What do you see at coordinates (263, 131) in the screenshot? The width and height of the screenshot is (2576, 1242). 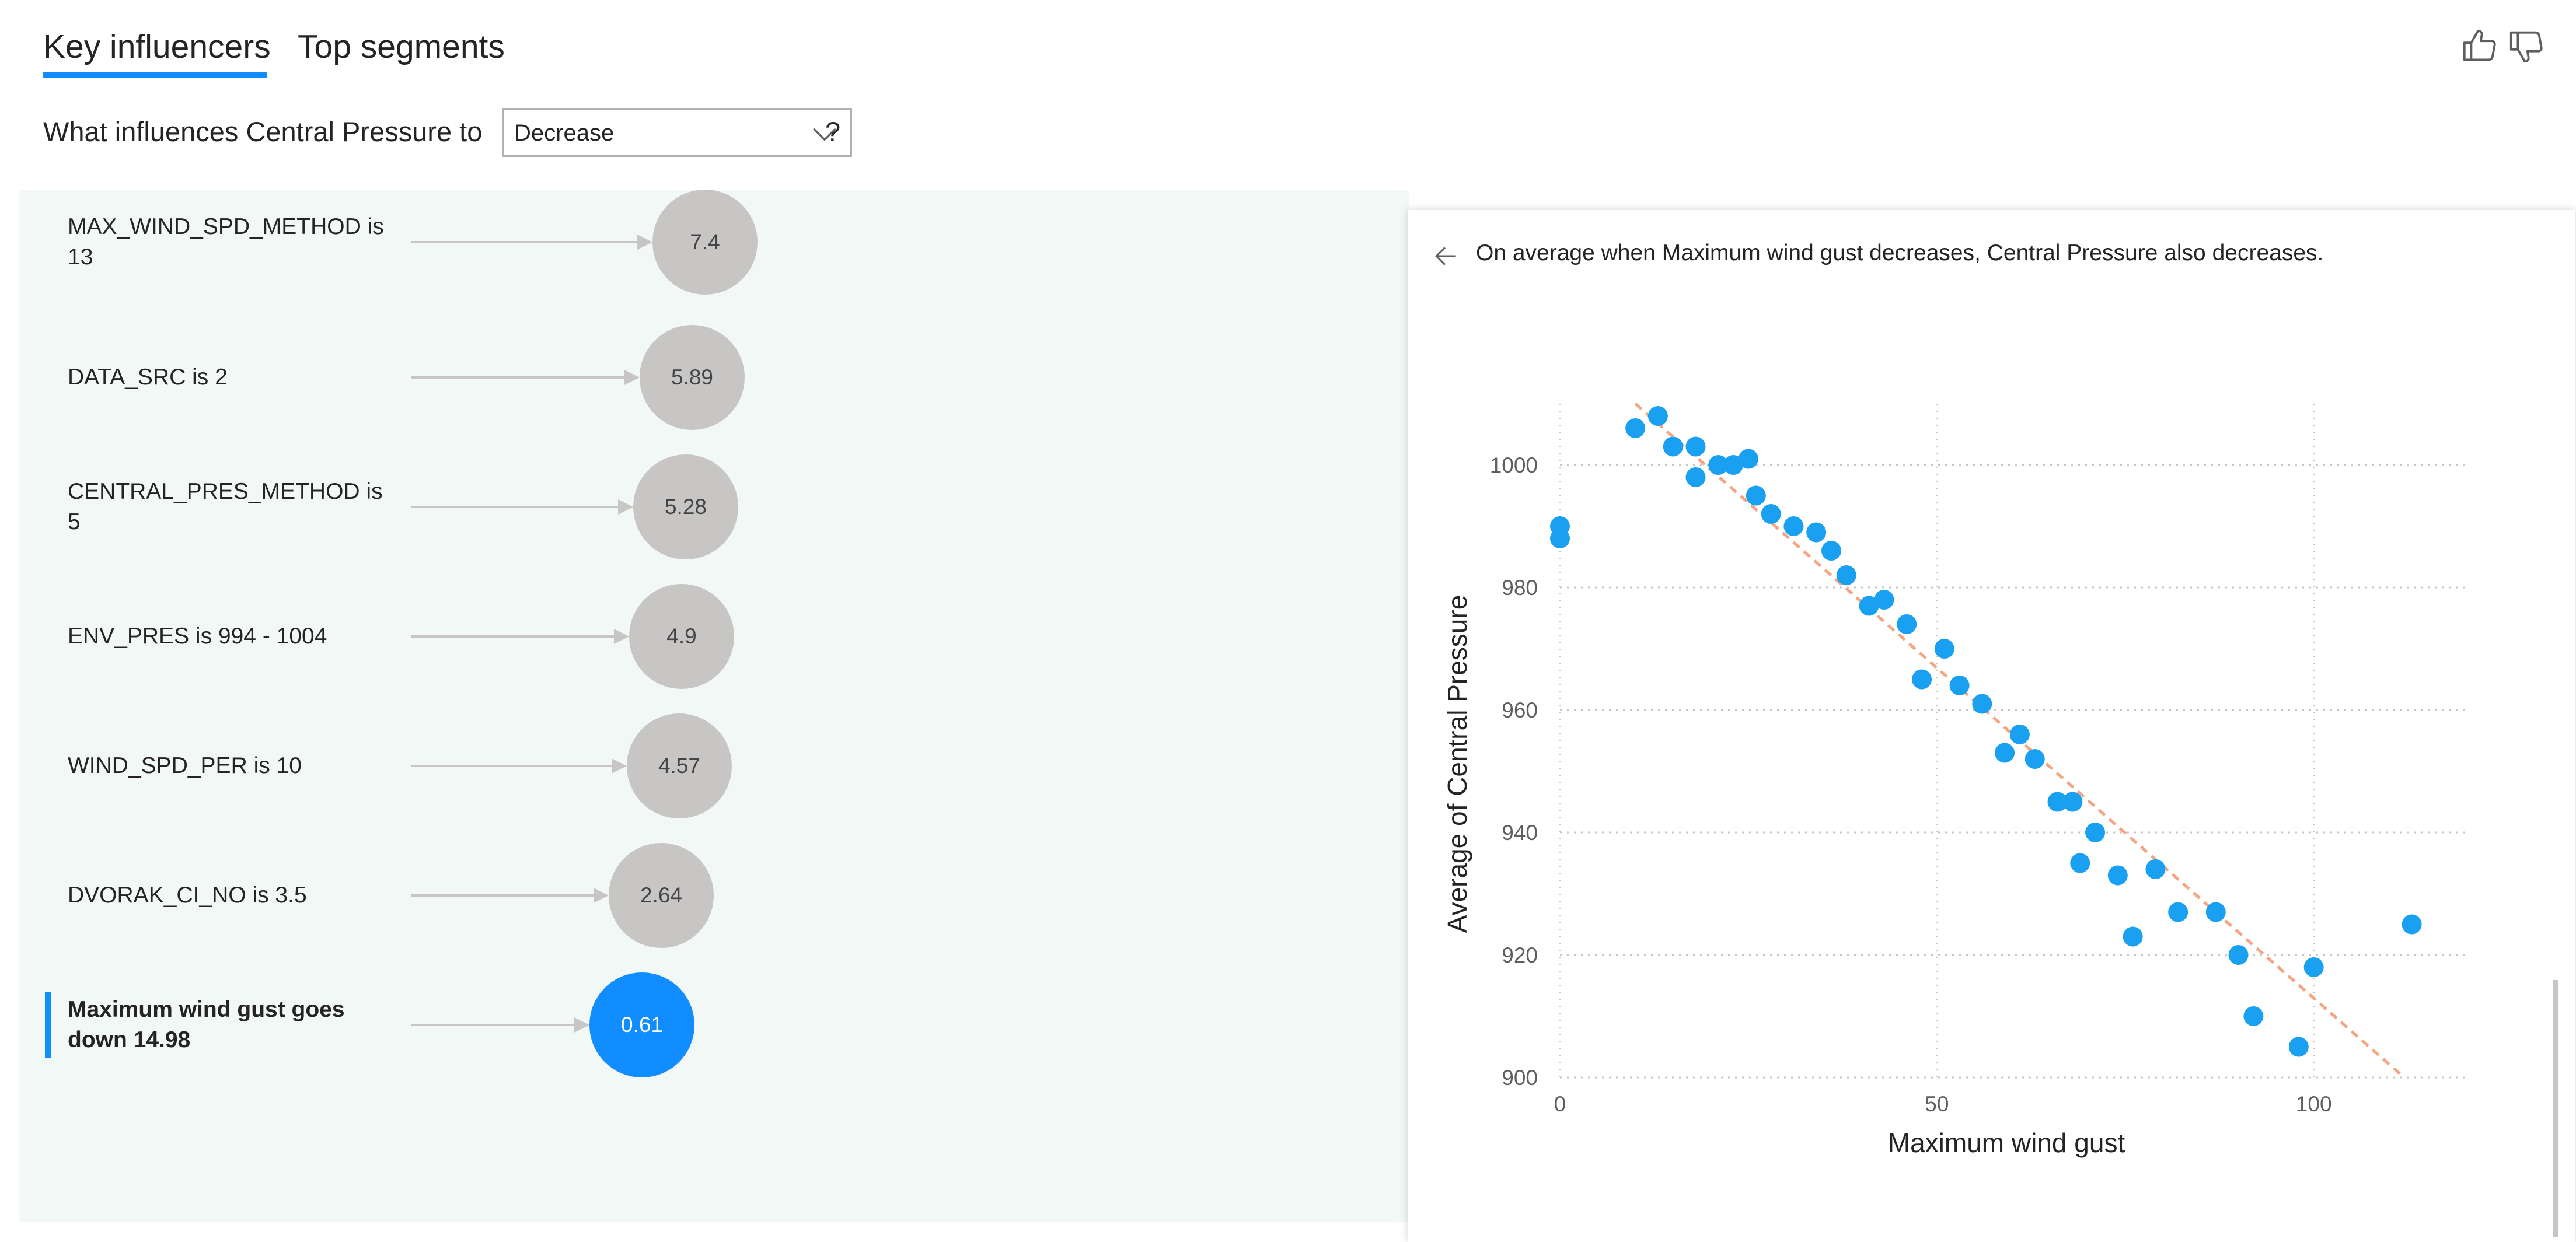 I see `question-text: What influences Central Pressure to` at bounding box center [263, 131].